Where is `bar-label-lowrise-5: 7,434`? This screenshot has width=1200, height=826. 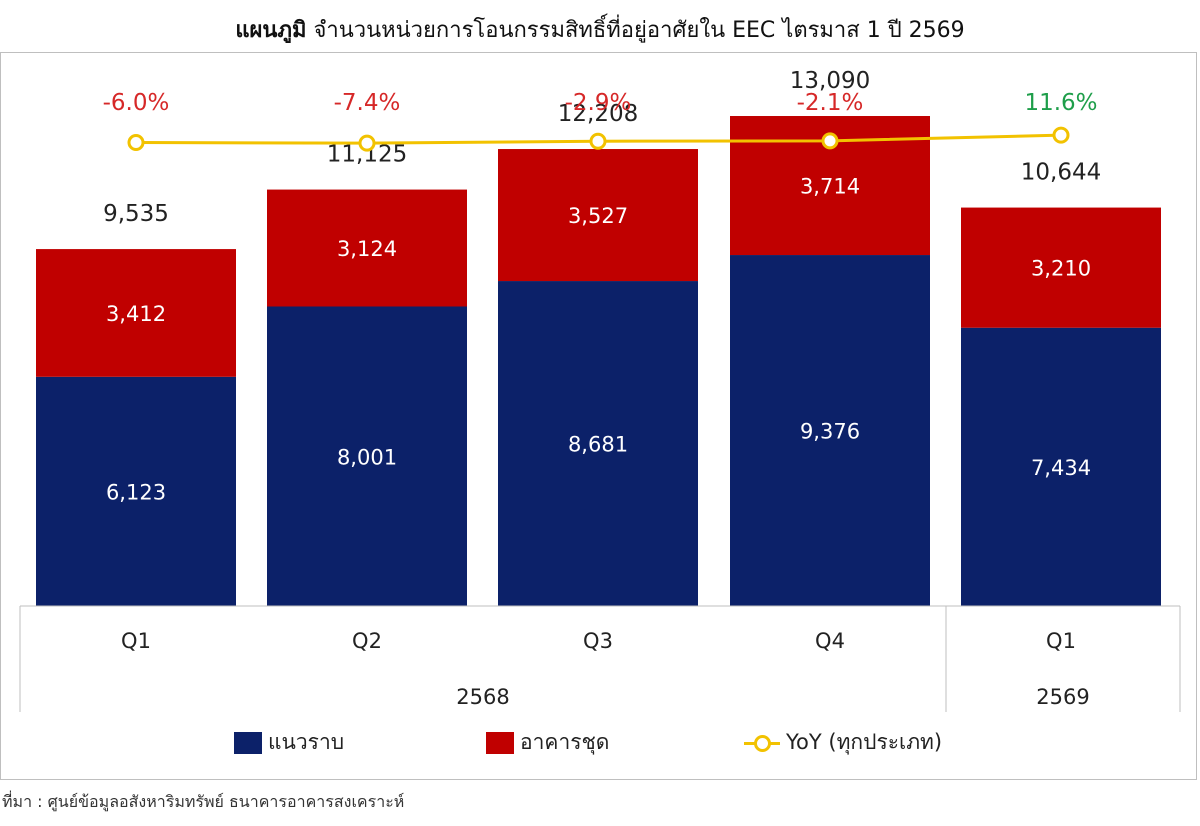 bar-label-lowrise-5: 7,434 is located at coordinates (1061, 468).